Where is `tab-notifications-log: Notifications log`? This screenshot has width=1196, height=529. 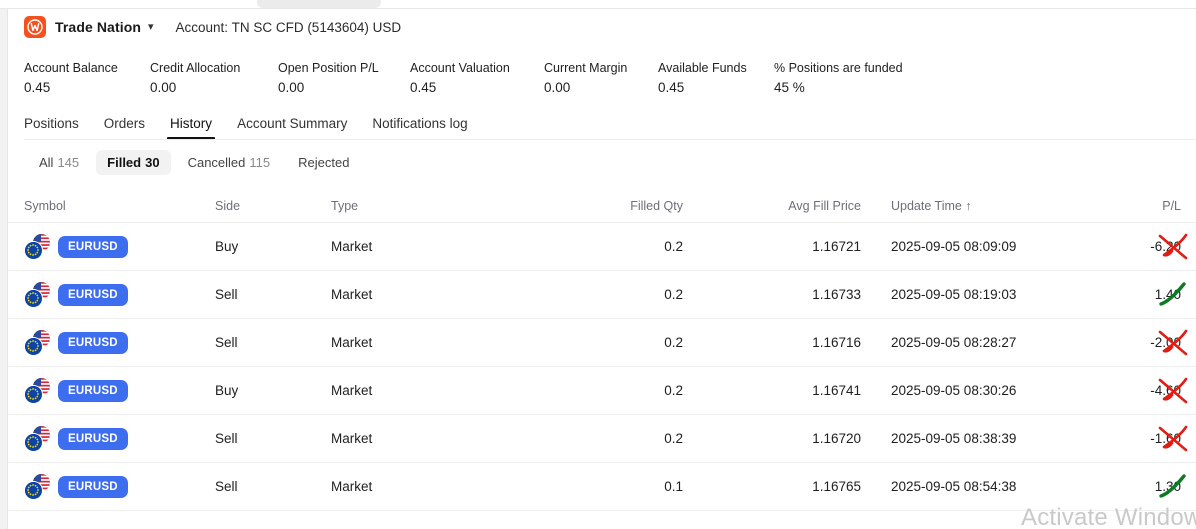
tab-notifications-log: Notifications log is located at coordinates (420, 123).